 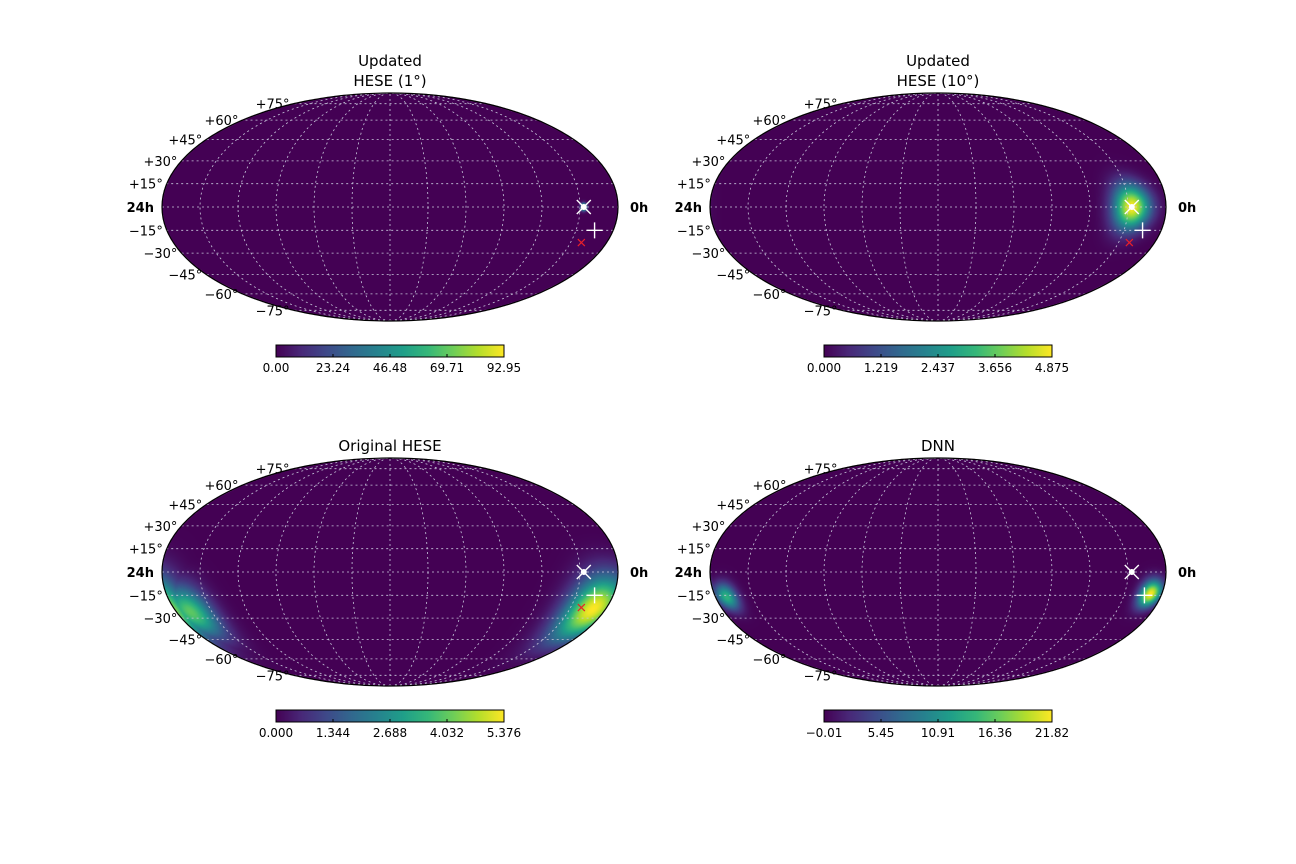 What do you see at coordinates (938, 446) in the screenshot?
I see `panel-title: DNN` at bounding box center [938, 446].